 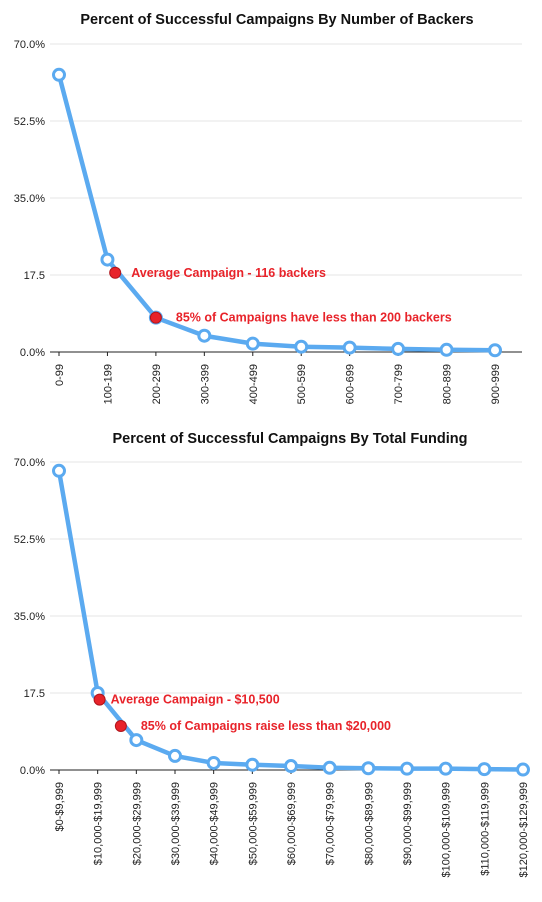 What do you see at coordinates (195, 700) in the screenshot?
I see `annotation-label: Average Campaign - $10,500` at bounding box center [195, 700].